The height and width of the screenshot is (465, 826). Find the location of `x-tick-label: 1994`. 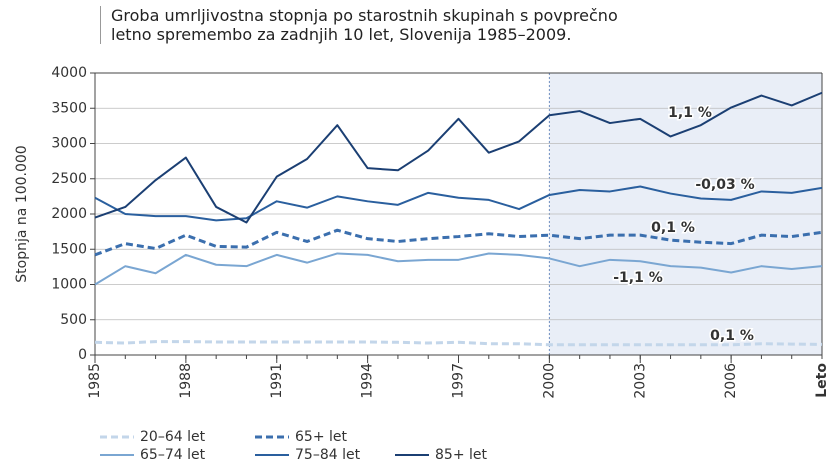

x-tick-label: 1994 is located at coordinates (368, 381).